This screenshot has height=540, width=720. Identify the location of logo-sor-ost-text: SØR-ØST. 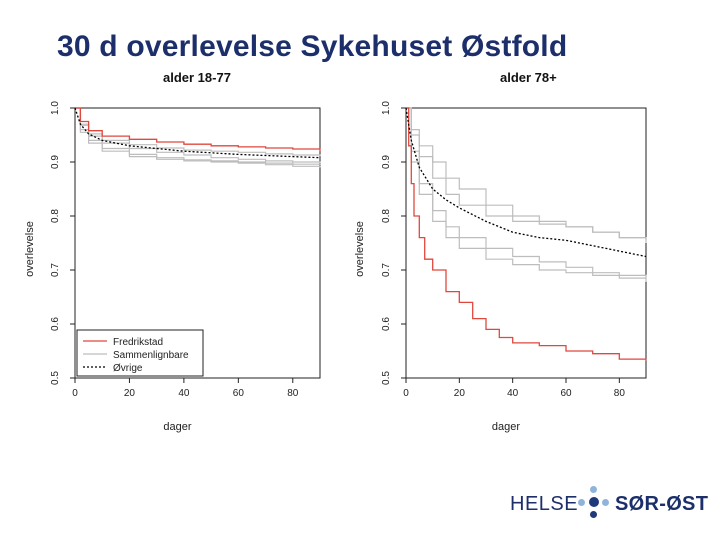
(662, 504).